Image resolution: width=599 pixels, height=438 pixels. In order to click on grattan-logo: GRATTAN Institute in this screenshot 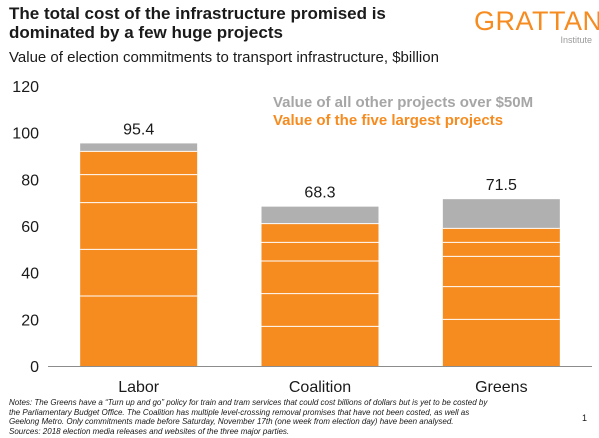, I will do `click(536, 26)`.